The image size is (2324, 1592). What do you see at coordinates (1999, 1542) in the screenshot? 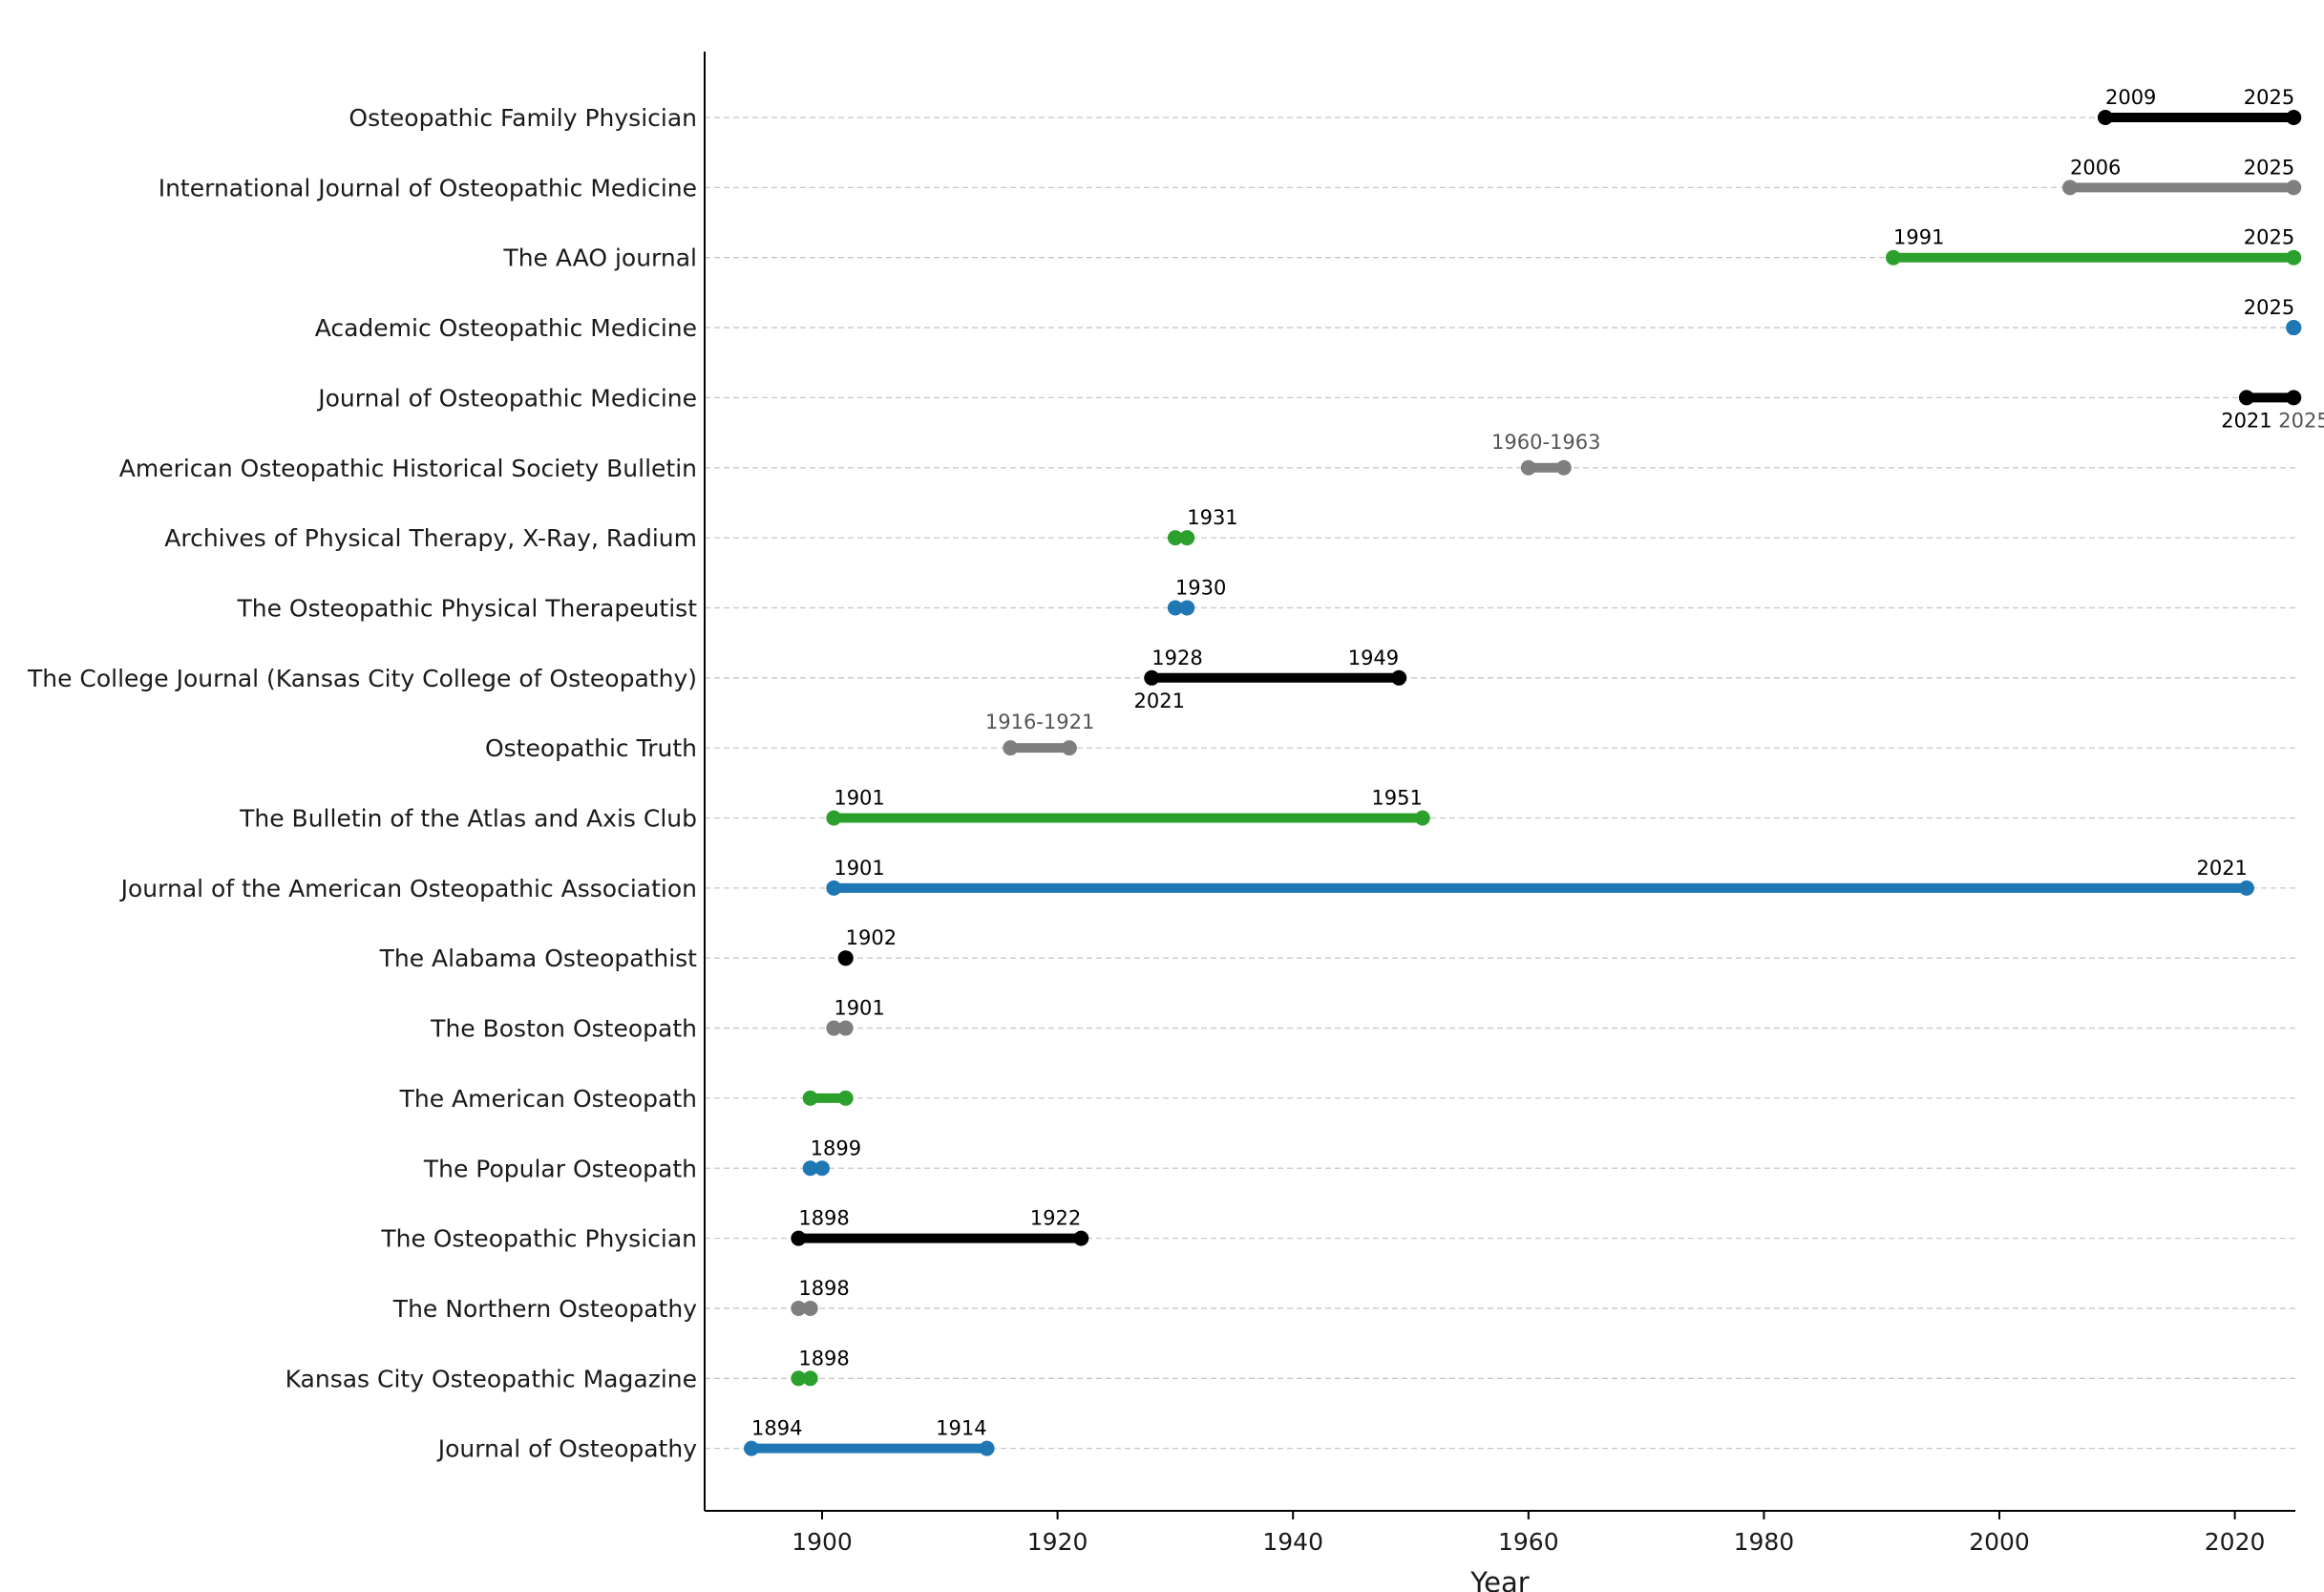
I see `x-tick-label: 2000` at bounding box center [1999, 1542].